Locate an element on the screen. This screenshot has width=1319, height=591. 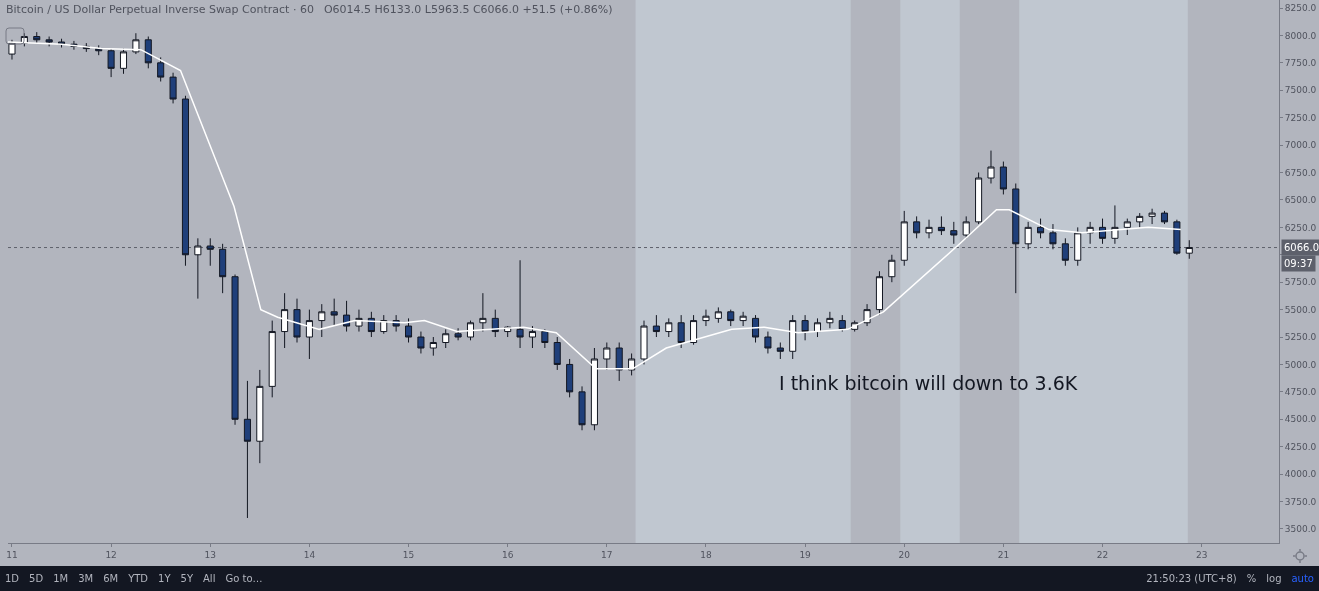
y-tick-label: 8000.0 is located at coordinates (1300, 35).